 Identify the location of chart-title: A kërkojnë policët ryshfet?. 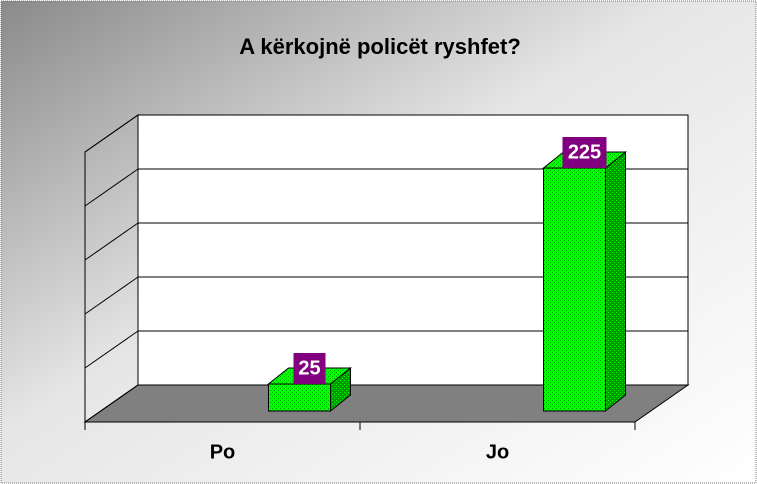
(380, 46).